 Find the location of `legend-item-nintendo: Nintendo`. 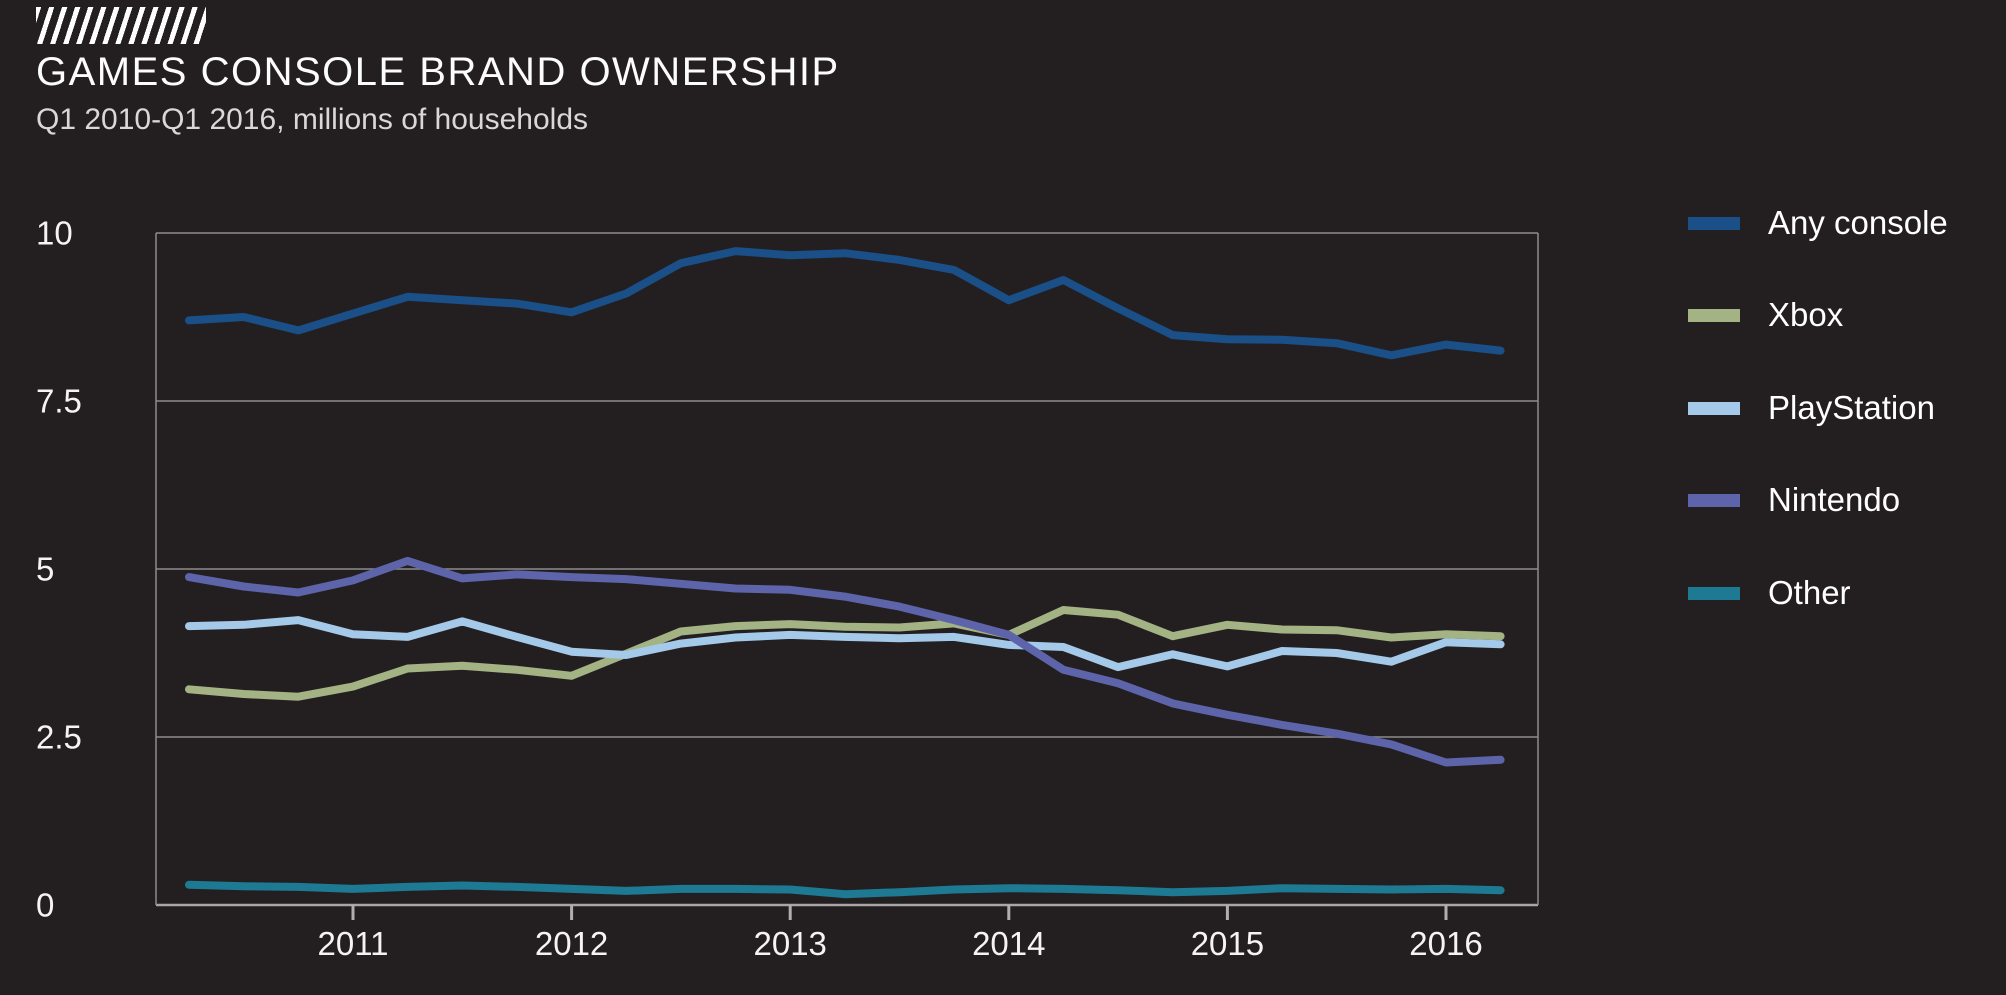

legend-item-nintendo: Nintendo is located at coordinates (1794, 499).